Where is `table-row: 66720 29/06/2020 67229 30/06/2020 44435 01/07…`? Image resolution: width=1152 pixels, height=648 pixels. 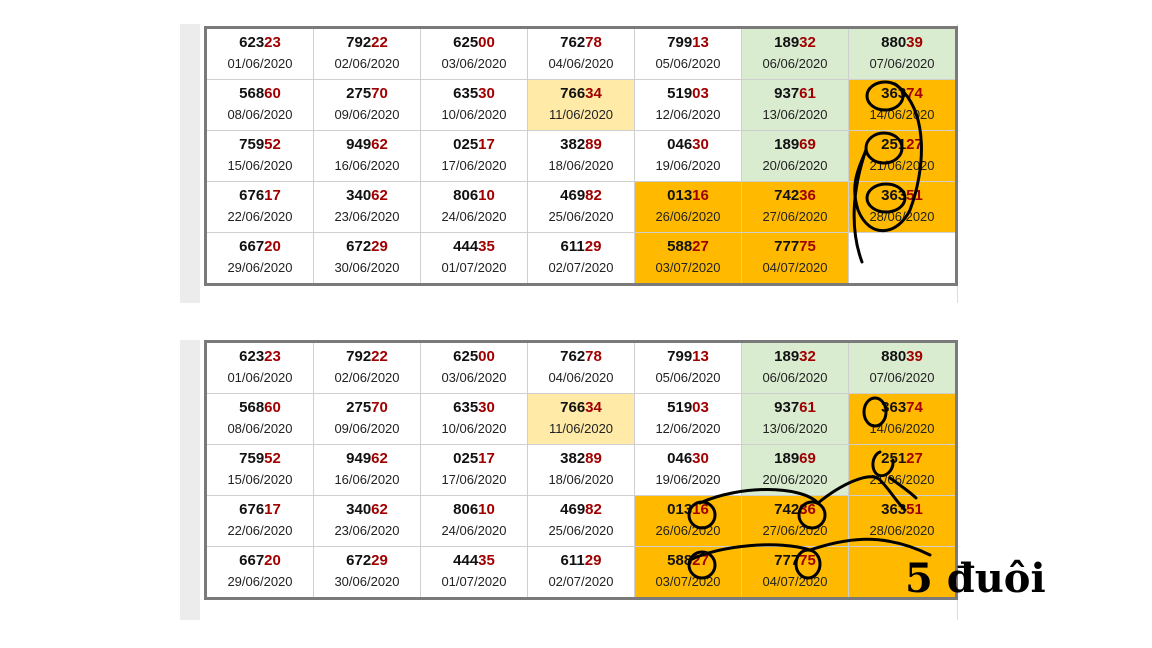
table-row: 66720 29/06/2020 67229 30/06/2020 44435 01/07… is located at coordinates (581, 572).